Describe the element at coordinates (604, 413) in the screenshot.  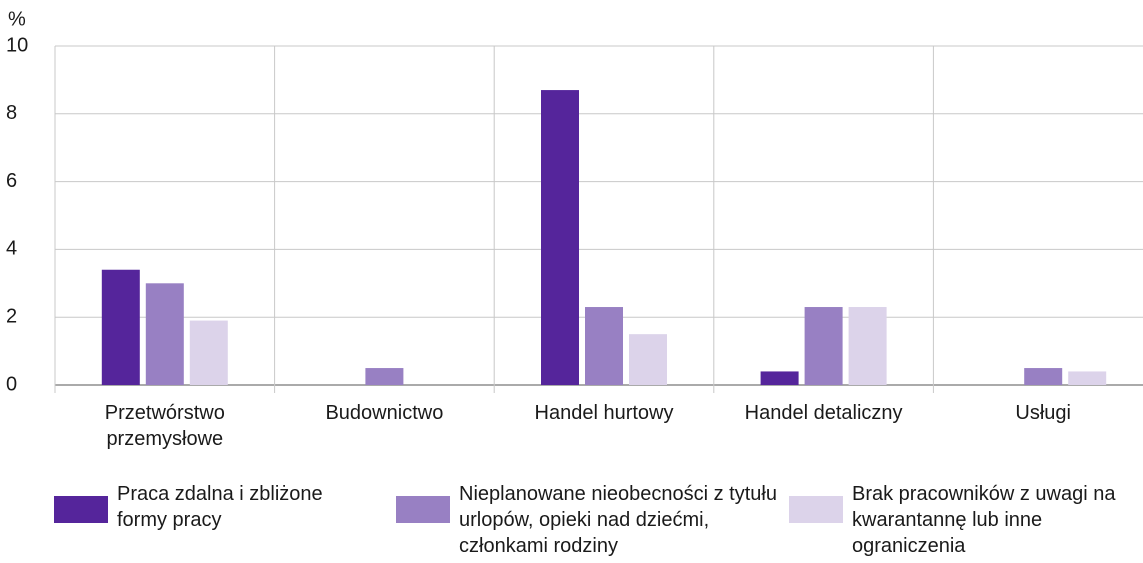
I see `x-tick-label: Handel hurtowy` at that location.